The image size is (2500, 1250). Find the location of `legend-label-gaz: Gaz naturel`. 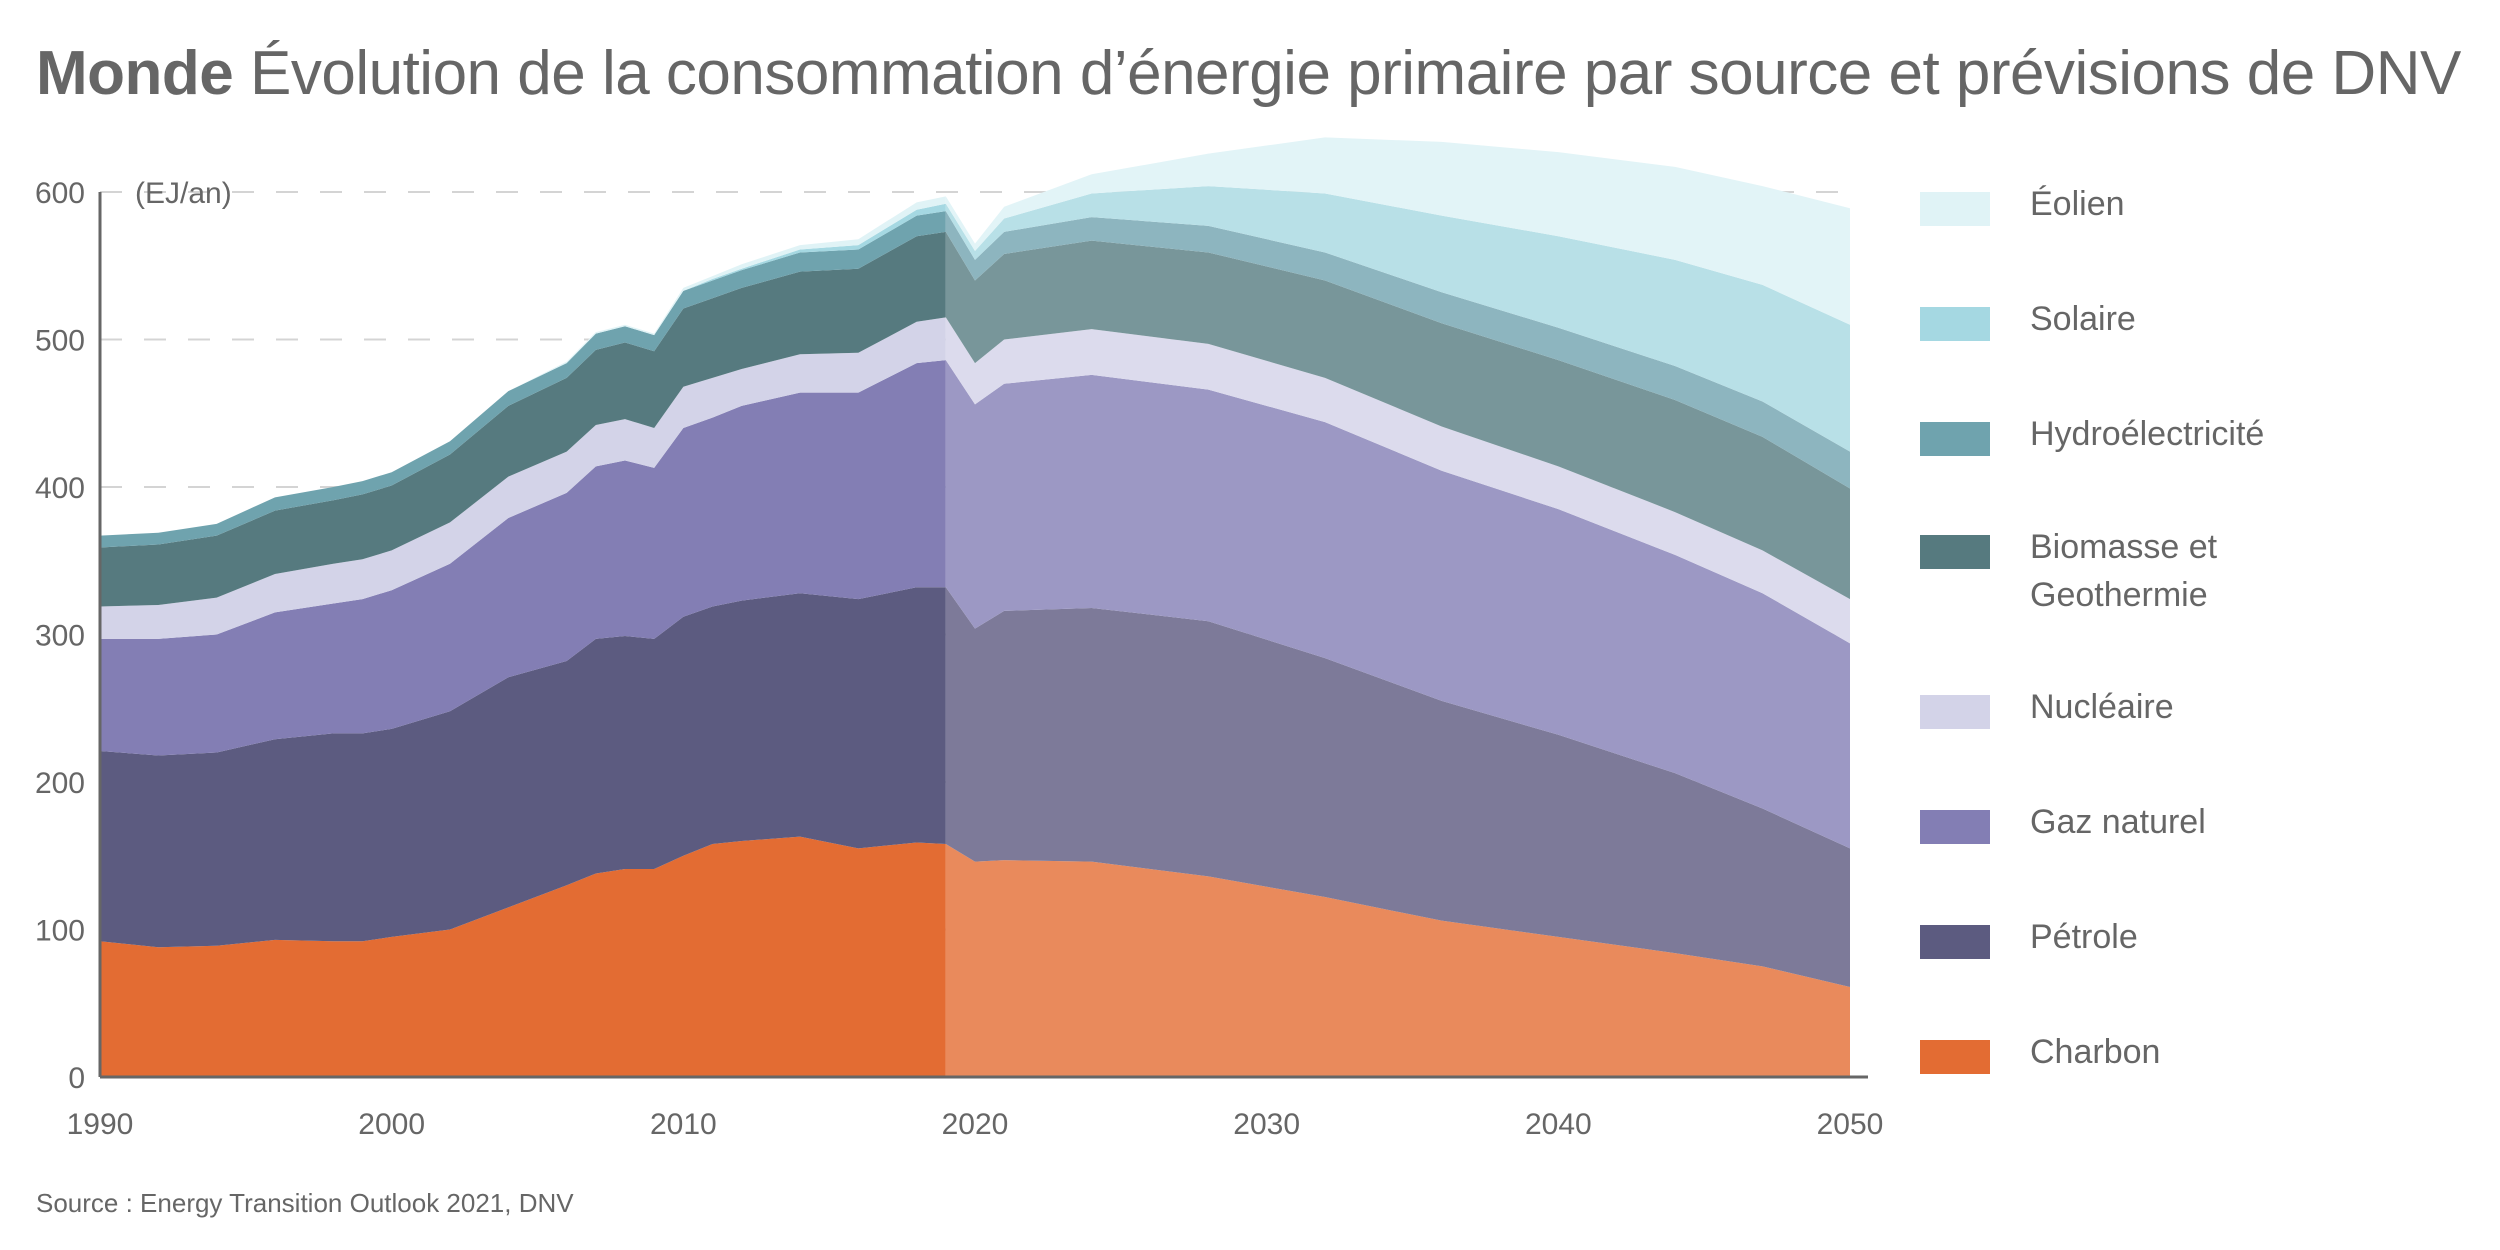

legend-label-gaz: Gaz naturel is located at coordinates (2118, 822).